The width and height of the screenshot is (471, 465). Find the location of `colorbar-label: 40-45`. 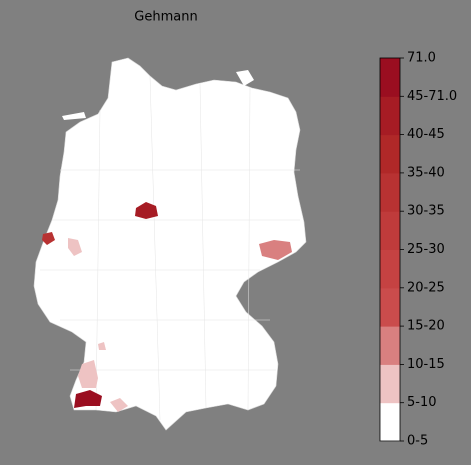

colorbar-label: 40-45 is located at coordinates (426, 134).